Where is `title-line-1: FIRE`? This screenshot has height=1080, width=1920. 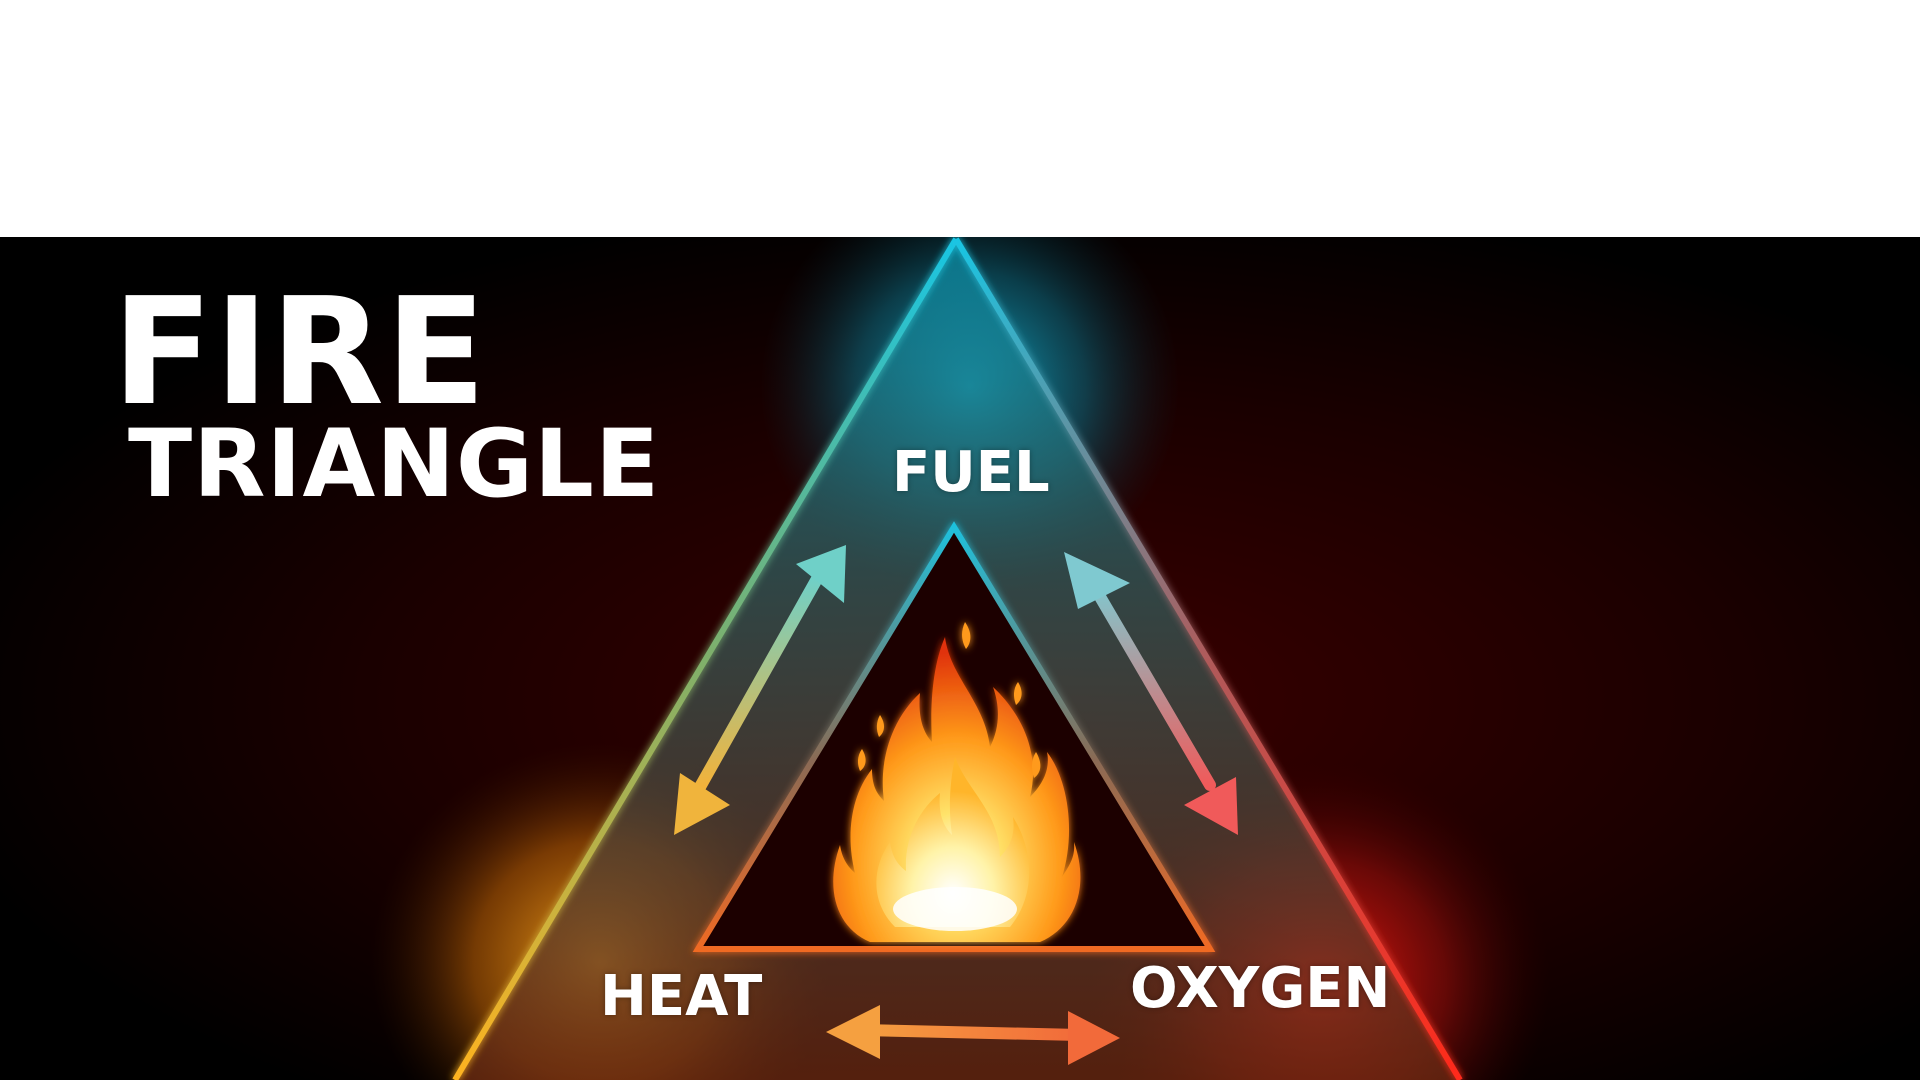
title-line-1: FIRE is located at coordinates (300, 352).